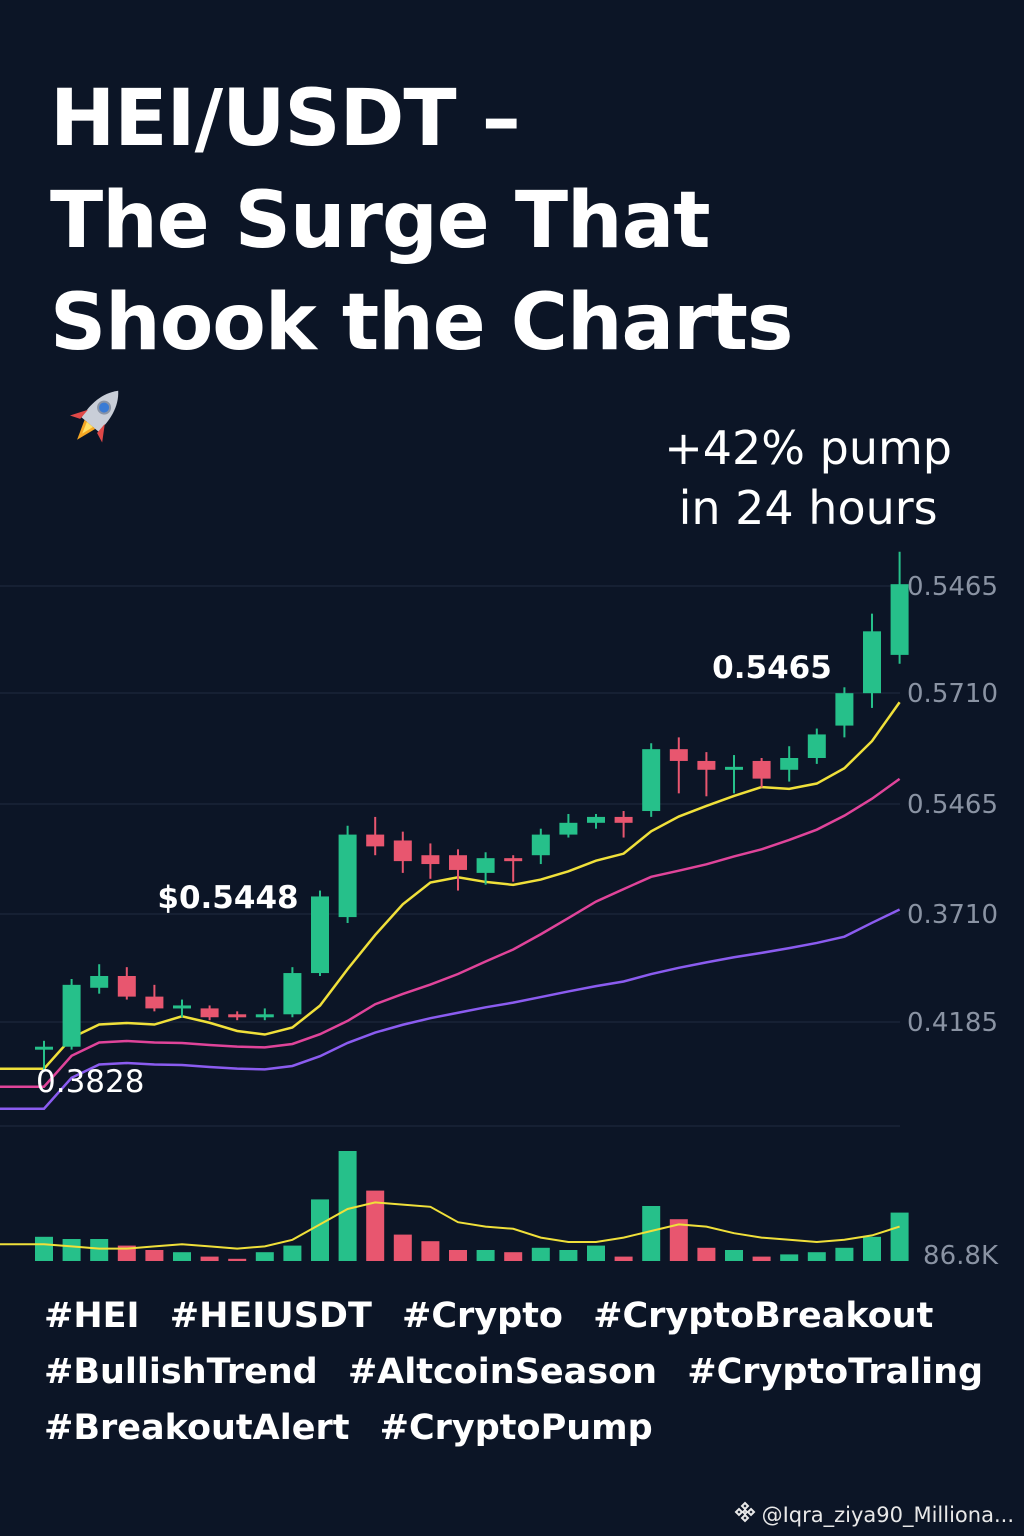 The height and width of the screenshot is (1536, 1024). I want to click on y-axis-labels: 0.5465 0.5710 0.5465 0.3710 0.4185, so click(952, 805).